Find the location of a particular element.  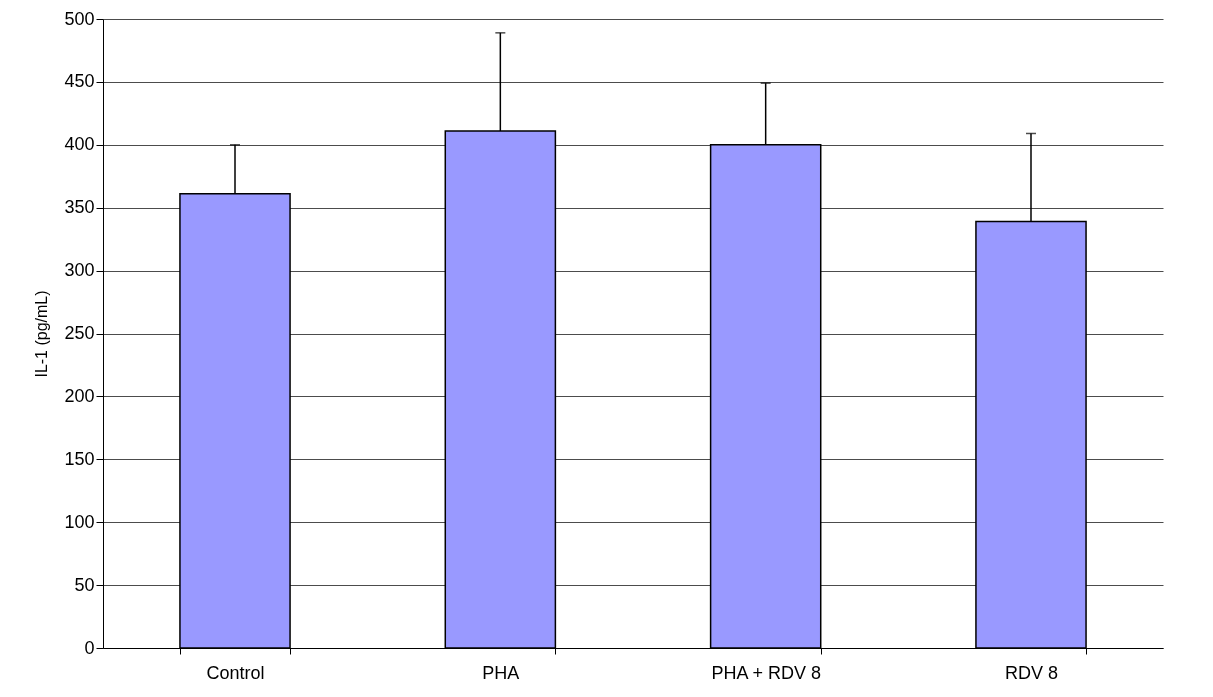

y-tick-label: 300 is located at coordinates (79, 270).